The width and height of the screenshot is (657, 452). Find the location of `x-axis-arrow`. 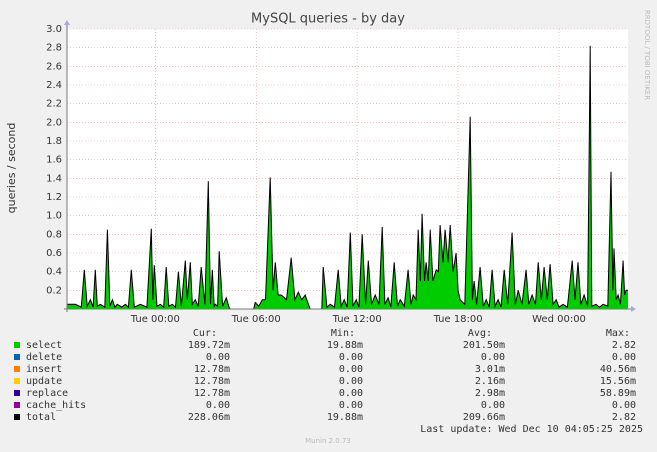

x-axis-arrow is located at coordinates (633, 309).